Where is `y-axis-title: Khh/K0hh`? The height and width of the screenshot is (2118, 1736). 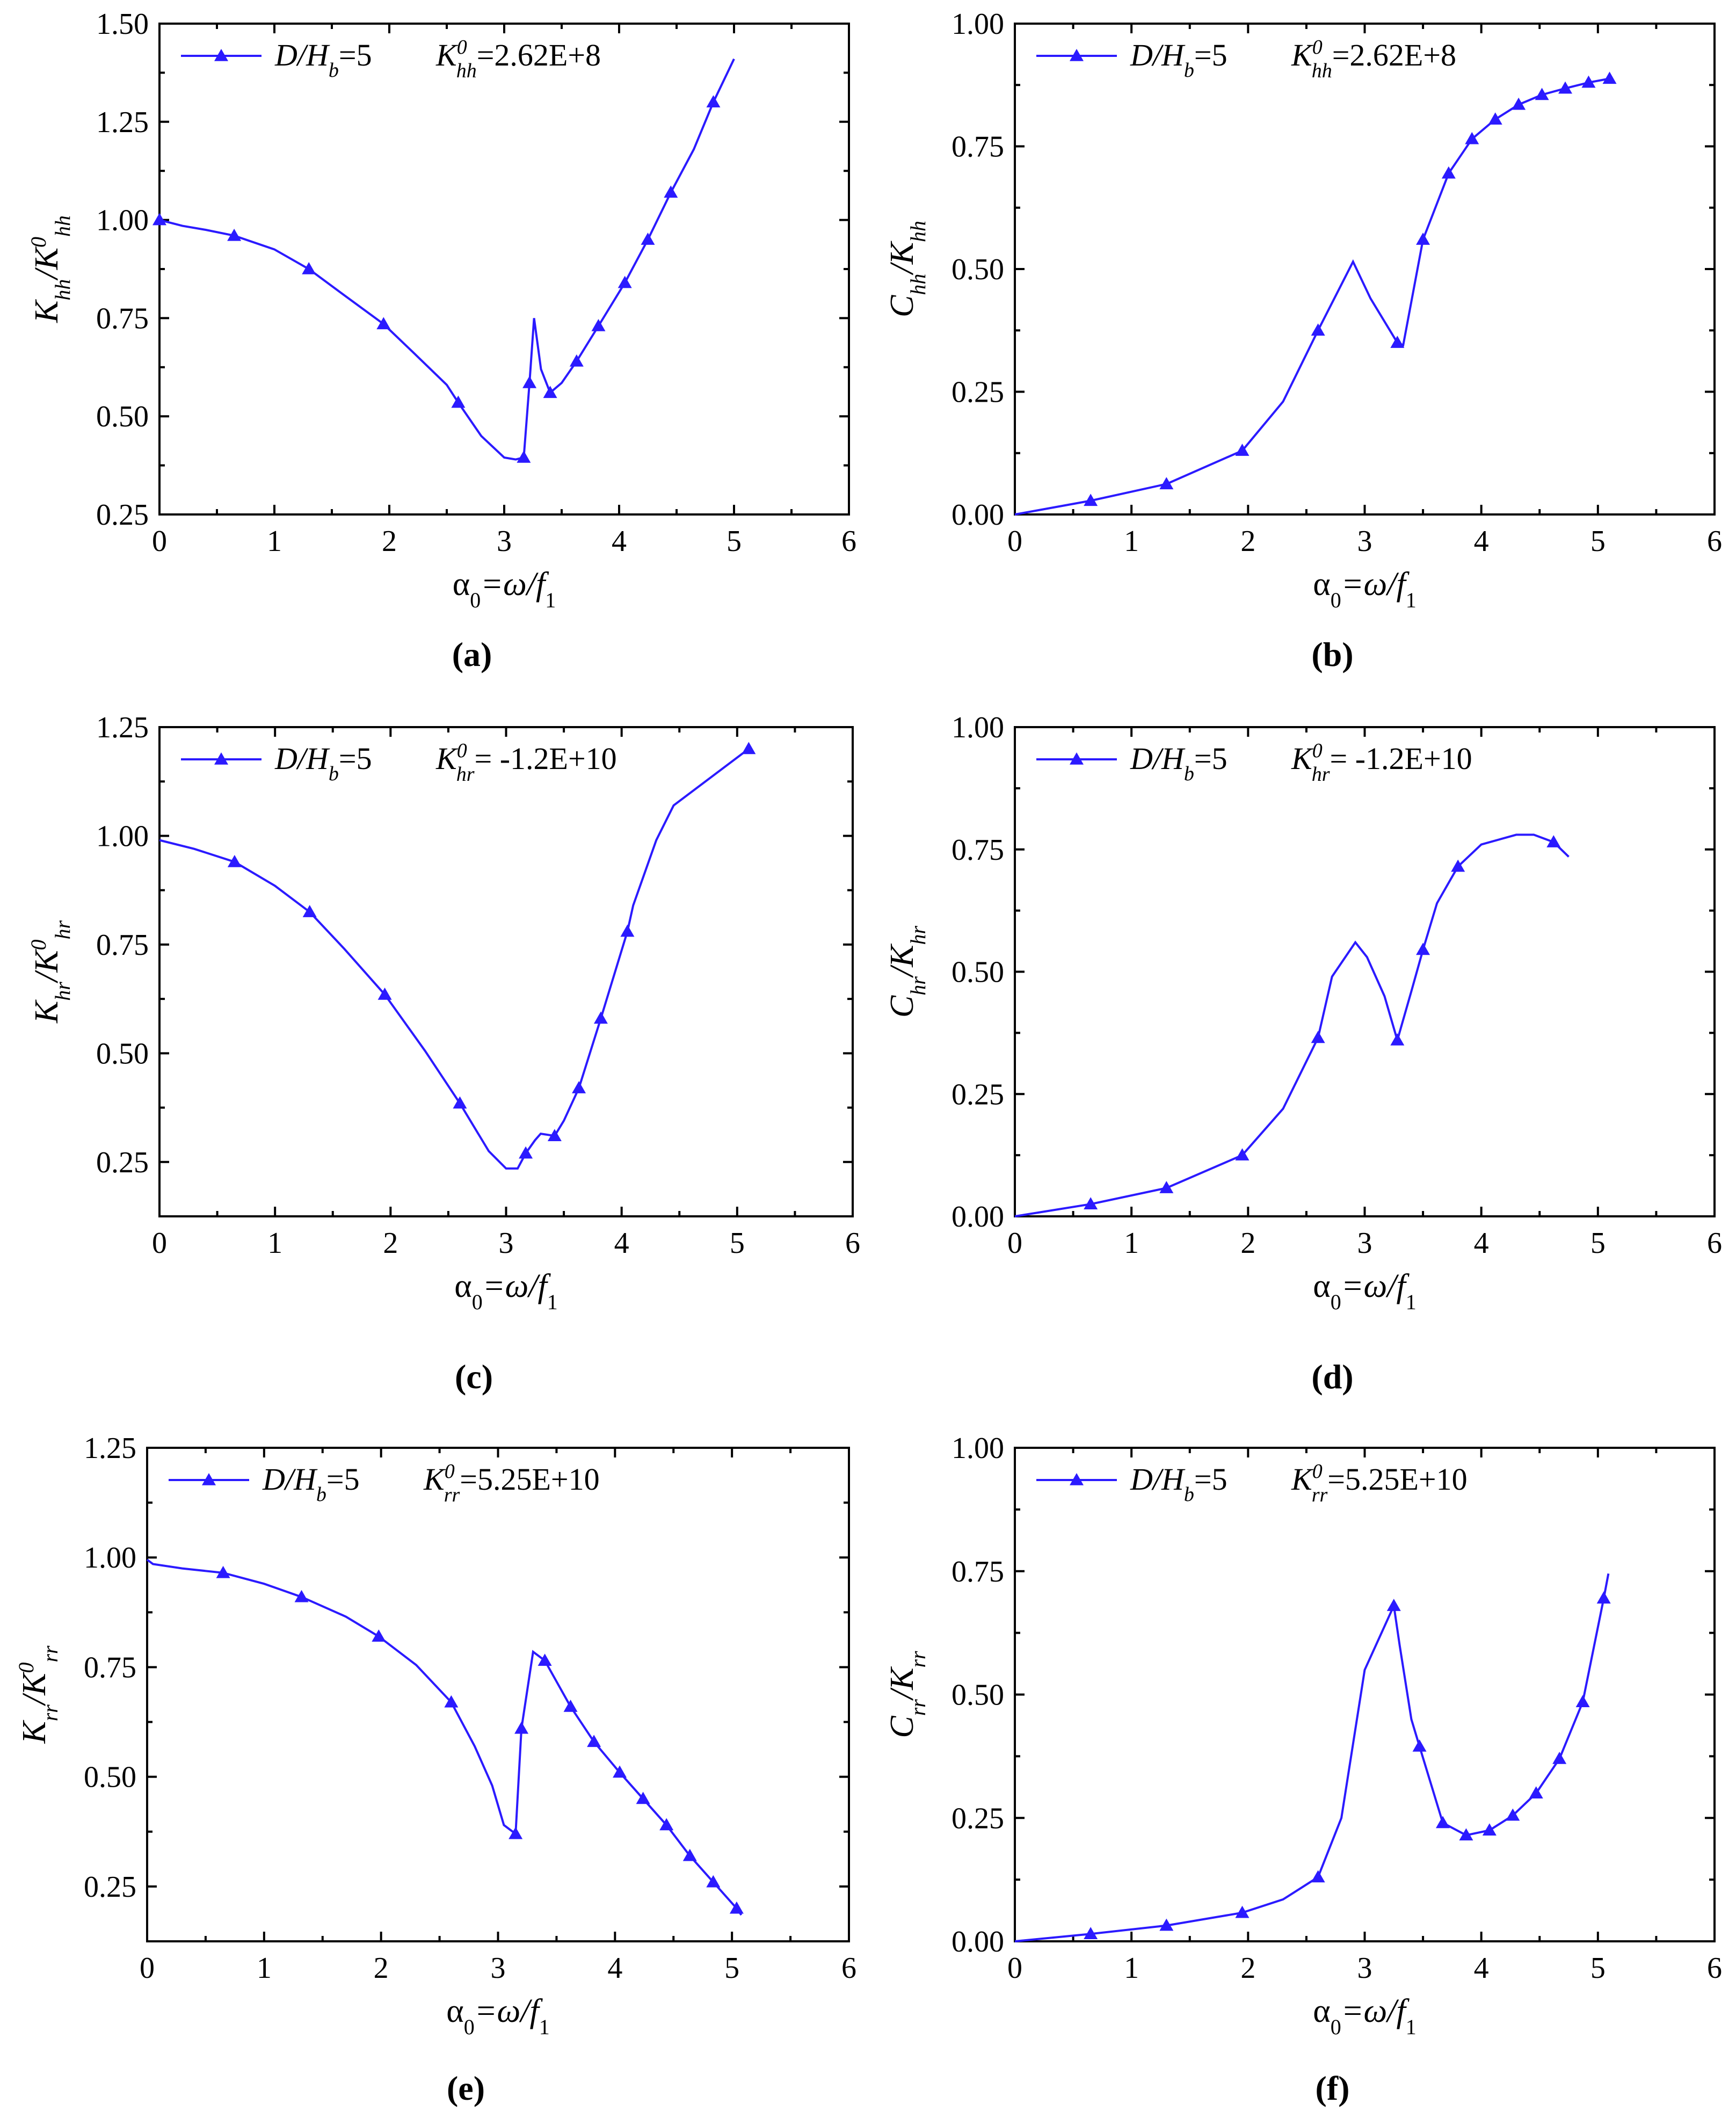 y-axis-title: Khh/K0hh is located at coordinates (50, 269).